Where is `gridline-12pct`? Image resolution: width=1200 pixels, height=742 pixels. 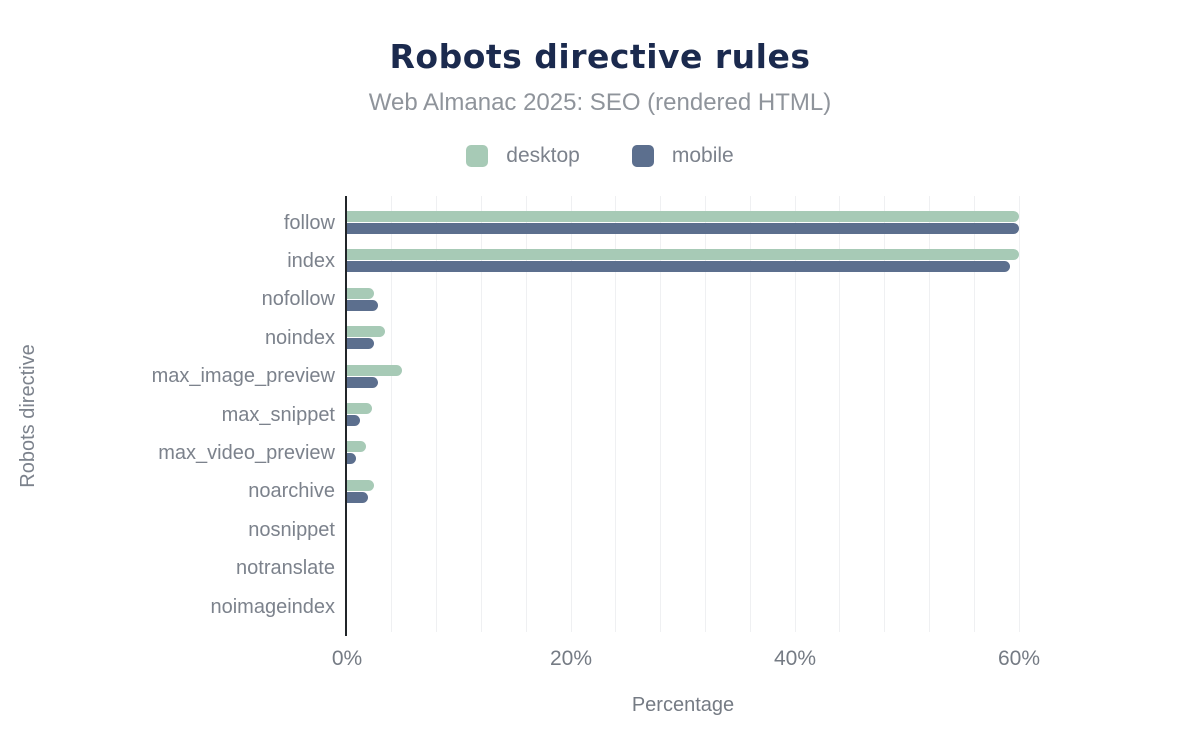
gridline-12pct is located at coordinates (481, 414).